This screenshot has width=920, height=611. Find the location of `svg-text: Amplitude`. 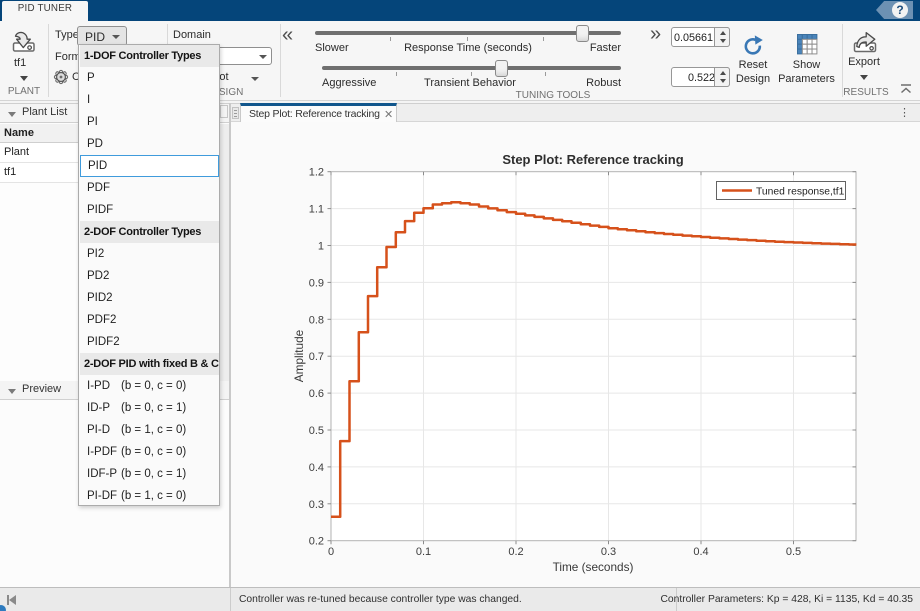

svg-text: Amplitude is located at coordinates (299, 355).